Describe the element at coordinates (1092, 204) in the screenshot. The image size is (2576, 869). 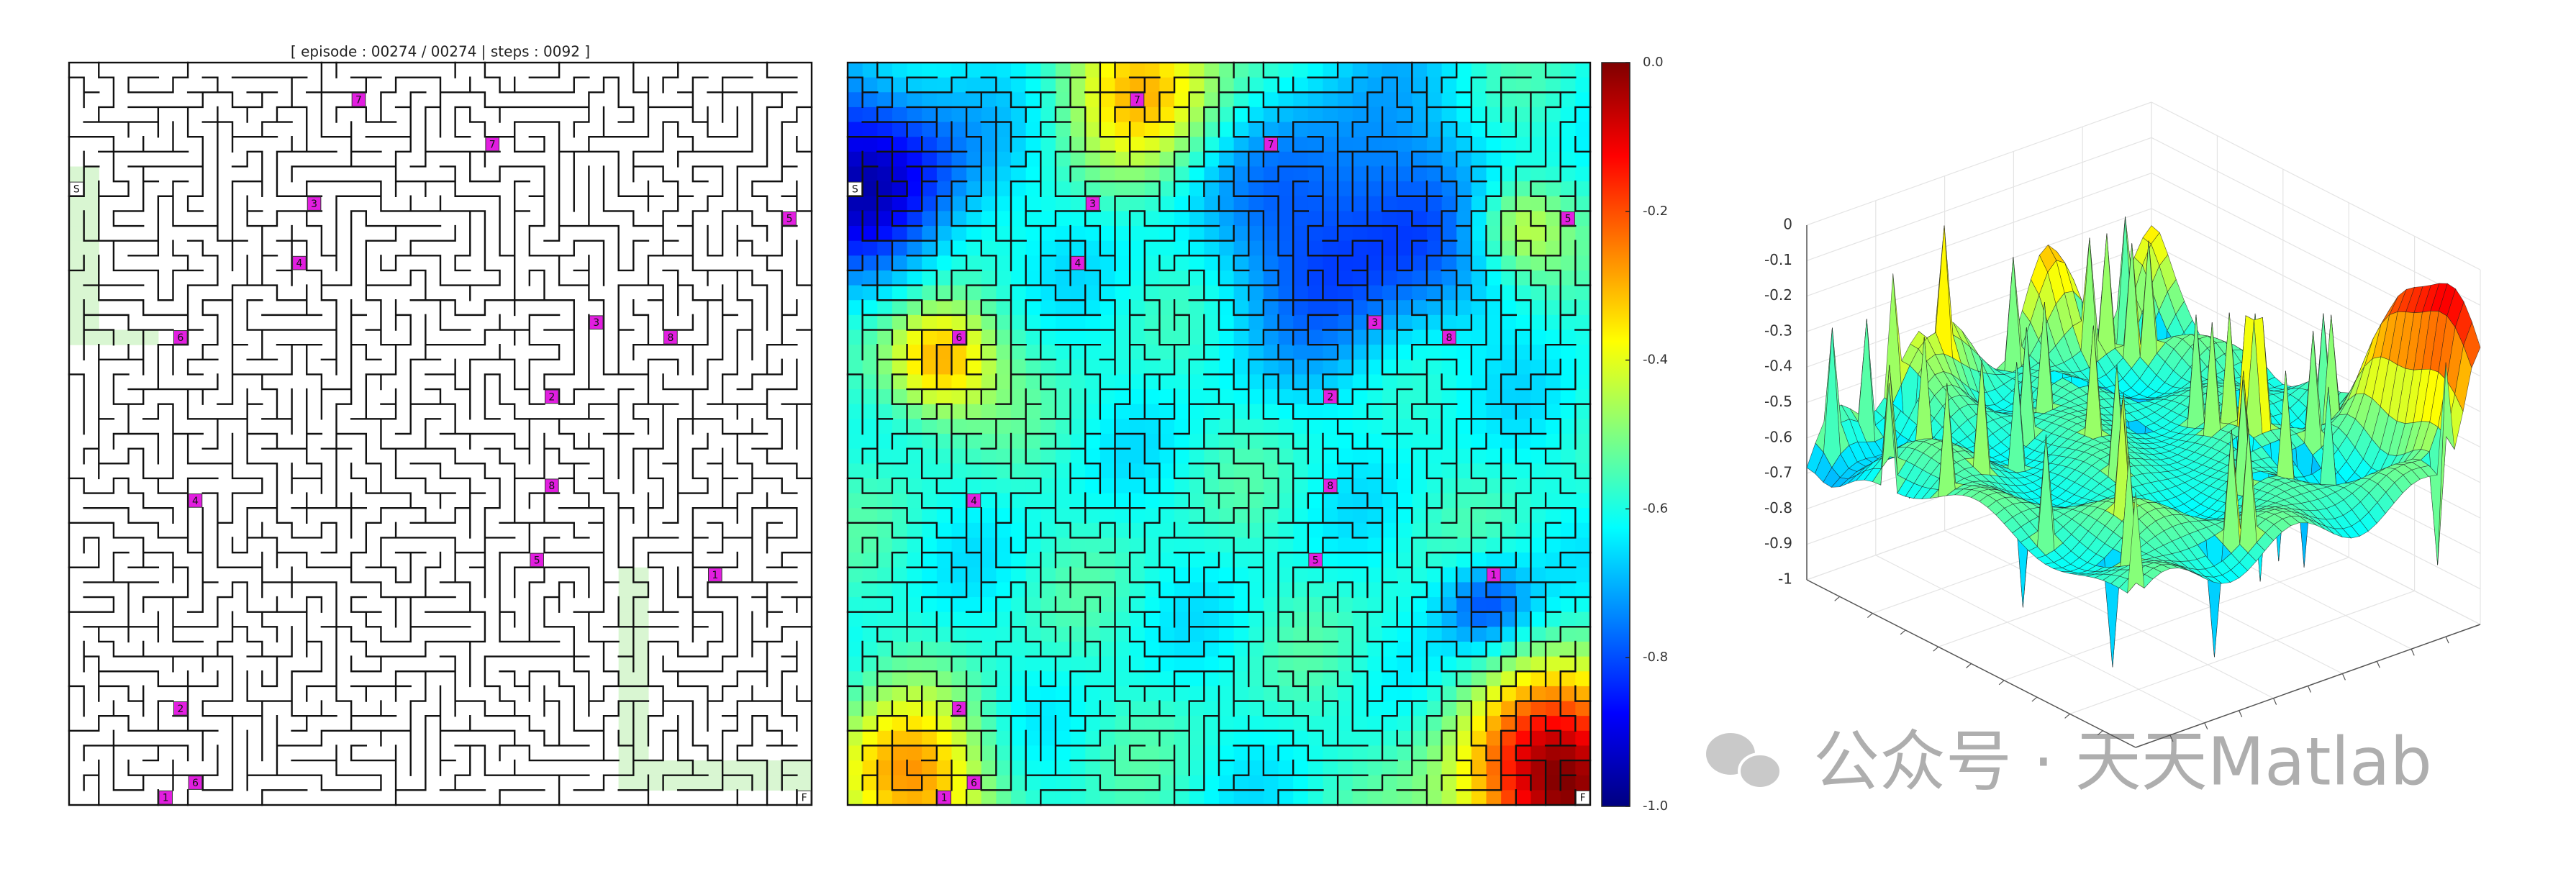
I see `marker-label: 3` at that location.